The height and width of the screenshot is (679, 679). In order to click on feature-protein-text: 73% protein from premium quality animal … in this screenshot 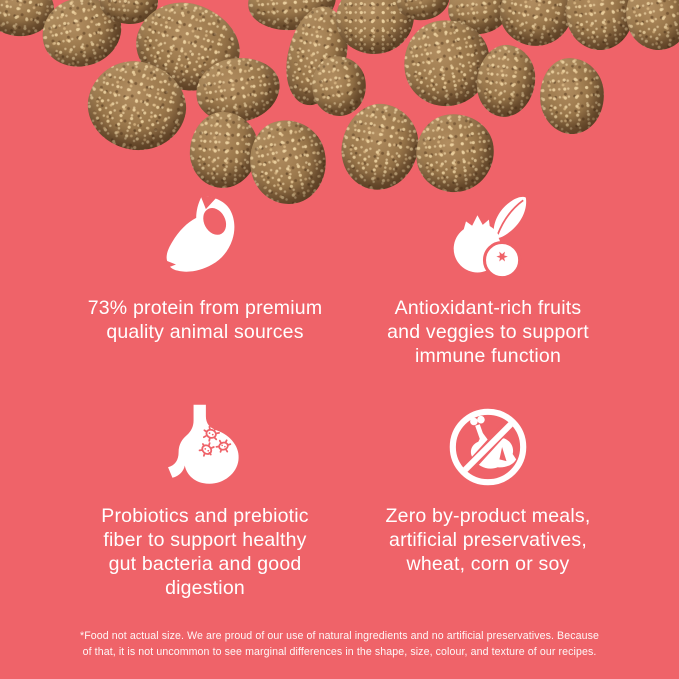, I will do `click(205, 320)`.